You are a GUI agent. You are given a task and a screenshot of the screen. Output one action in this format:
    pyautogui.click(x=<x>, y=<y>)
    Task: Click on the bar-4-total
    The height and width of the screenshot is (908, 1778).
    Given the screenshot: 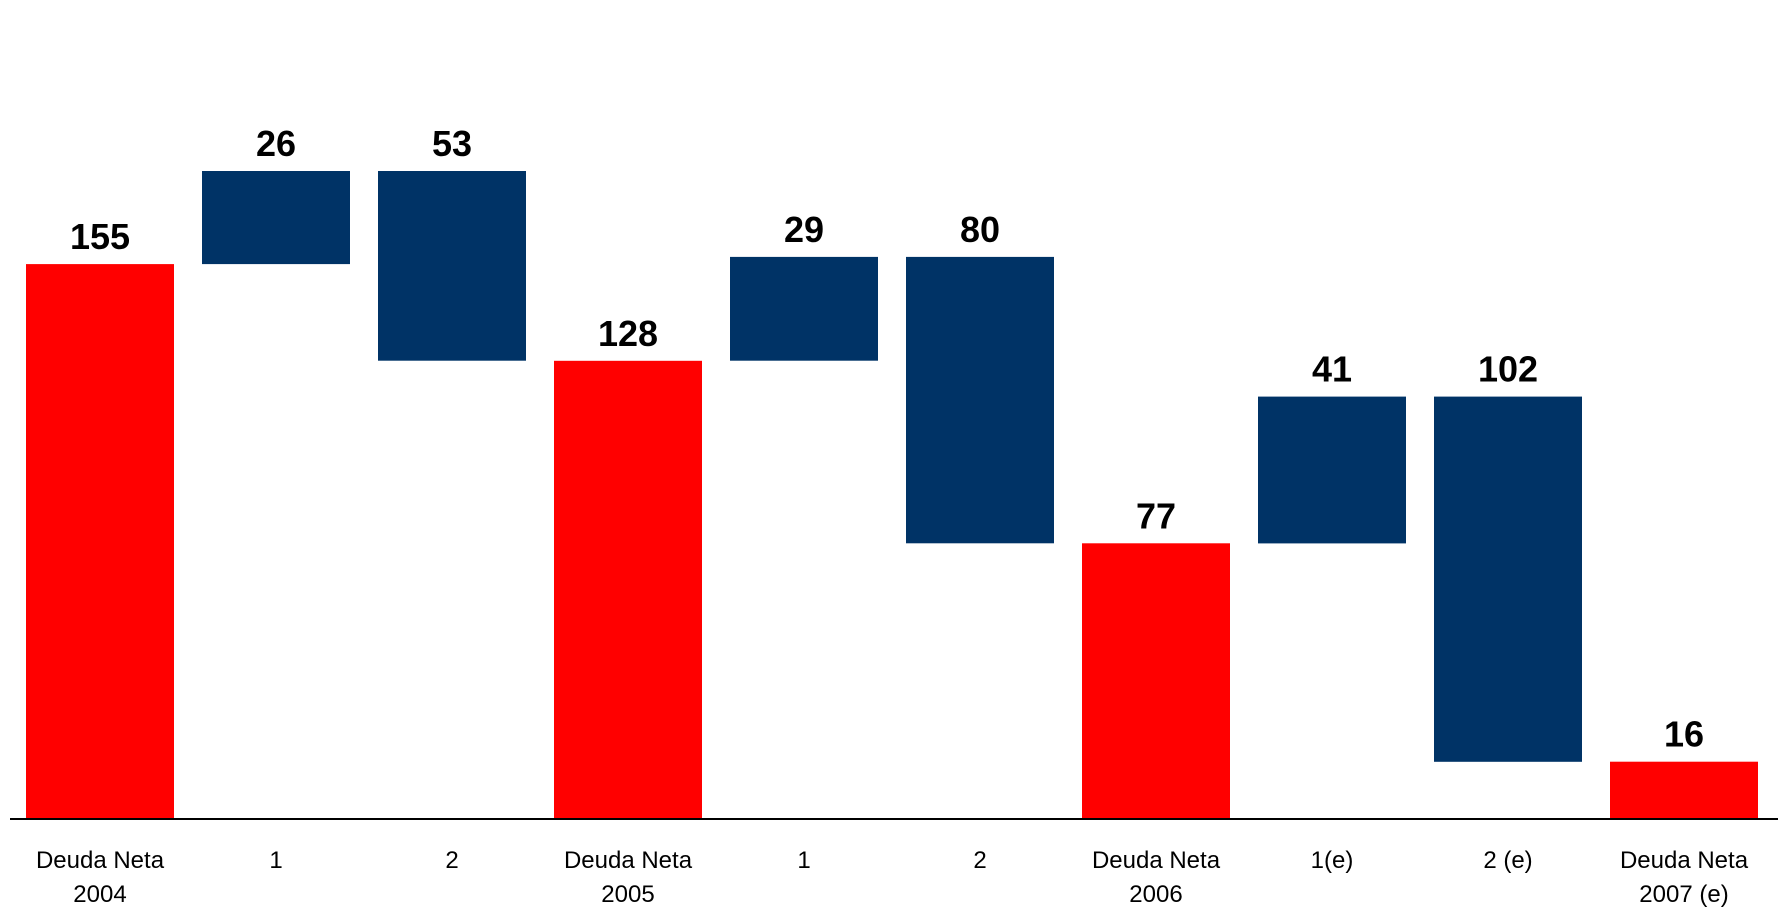 What is the action you would take?
    pyautogui.click(x=628, y=589)
    